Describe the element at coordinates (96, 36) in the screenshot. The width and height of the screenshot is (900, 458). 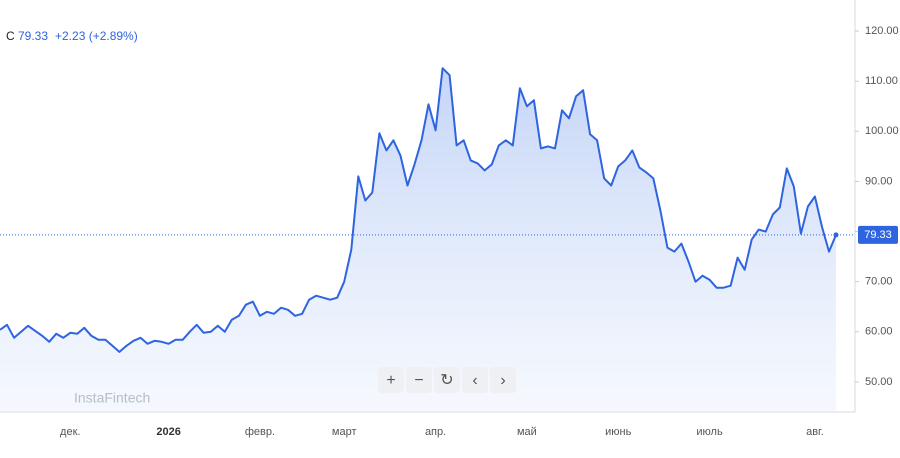
I see `price-change: +2.23 (+2.89%)` at that location.